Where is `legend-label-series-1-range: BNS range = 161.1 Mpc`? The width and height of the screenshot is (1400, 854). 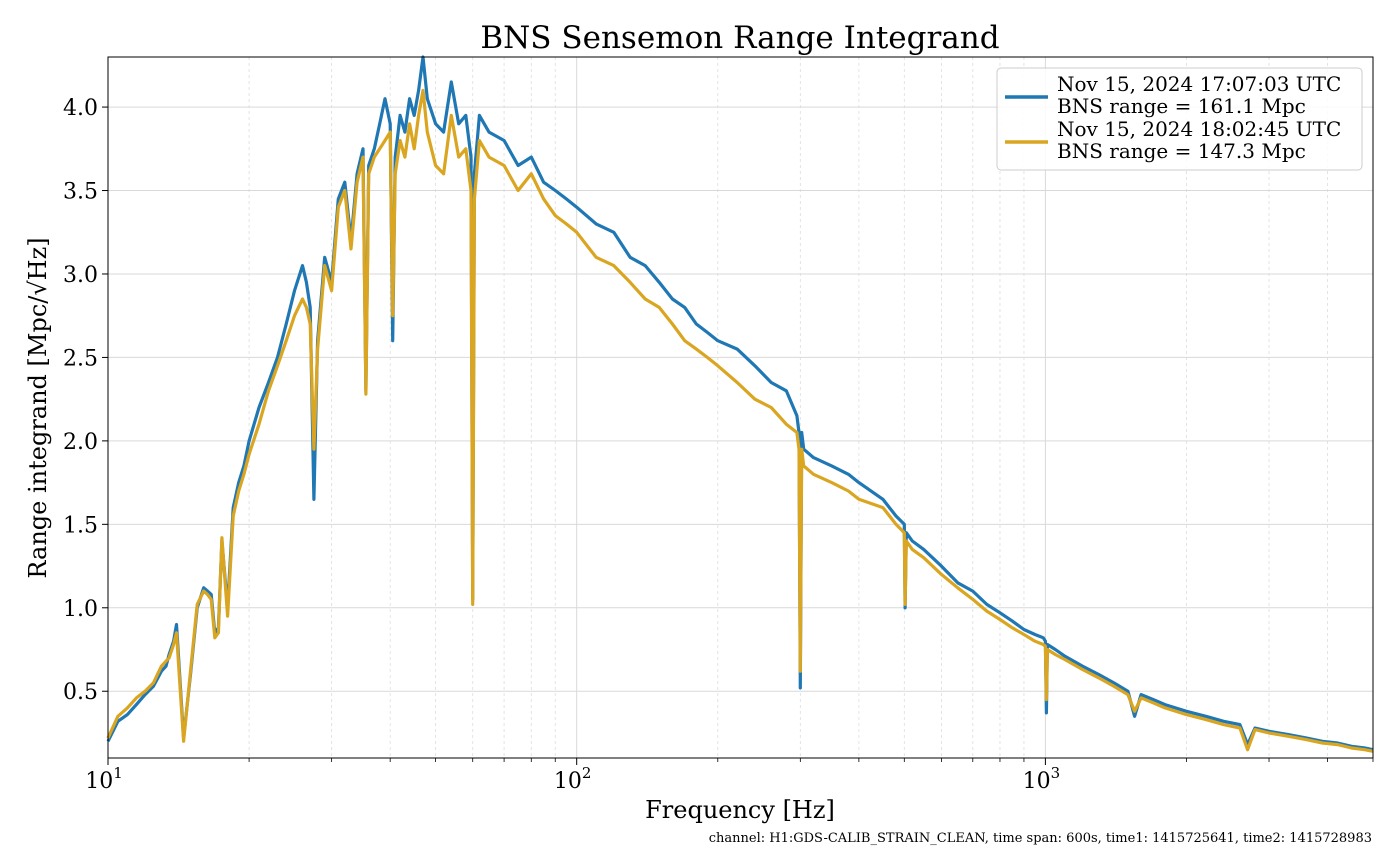
legend-label-series-1-range: BNS range = 161.1 Mpc is located at coordinates (1181, 106).